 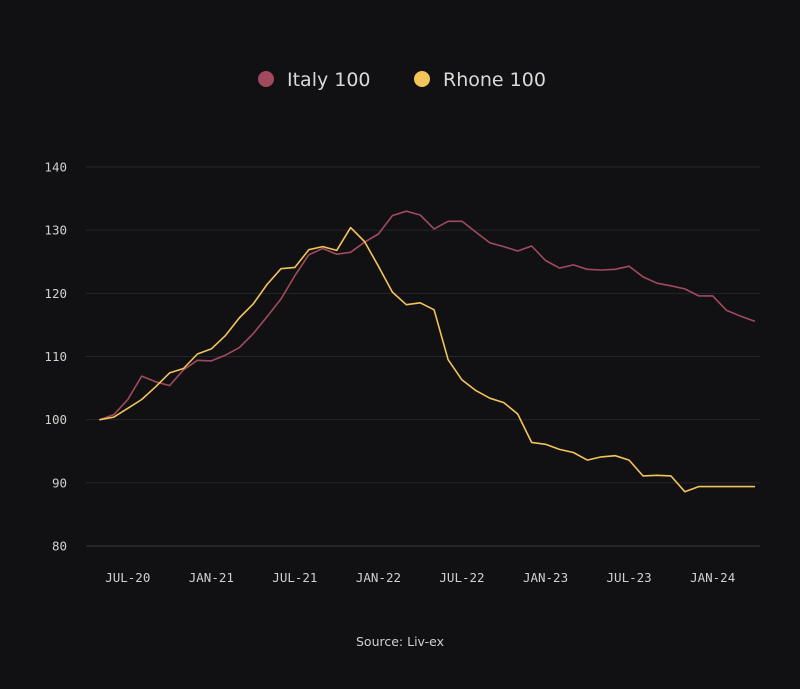 What do you see at coordinates (329, 80) in the screenshot?
I see `legend-label: Italy 100` at bounding box center [329, 80].